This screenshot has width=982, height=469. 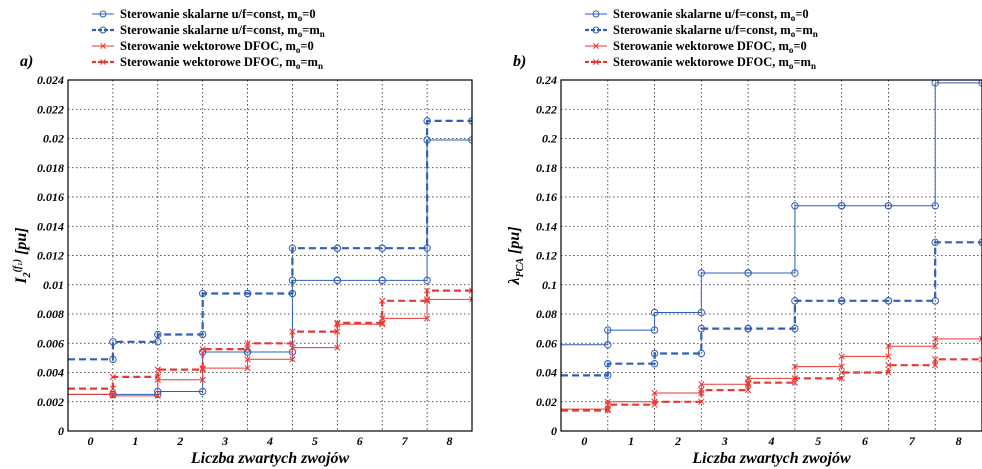 I want to click on x-tick-label: 0, so click(x=584, y=441).